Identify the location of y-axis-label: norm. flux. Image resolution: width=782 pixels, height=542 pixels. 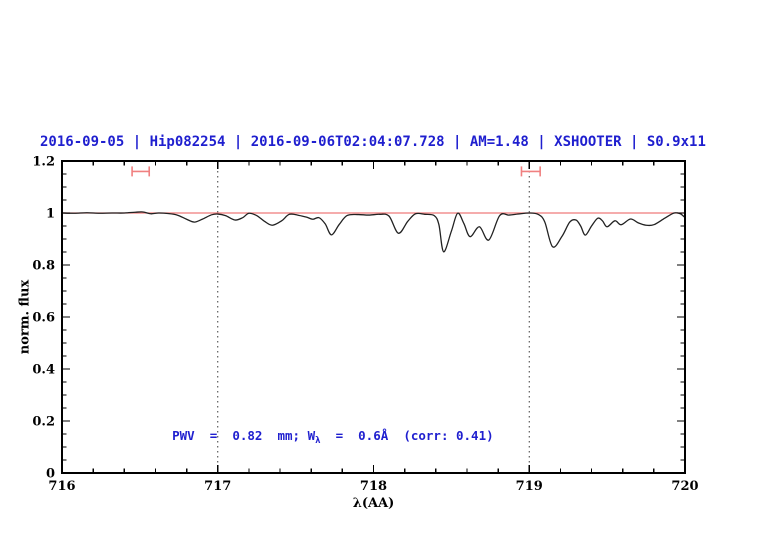
(25, 317).